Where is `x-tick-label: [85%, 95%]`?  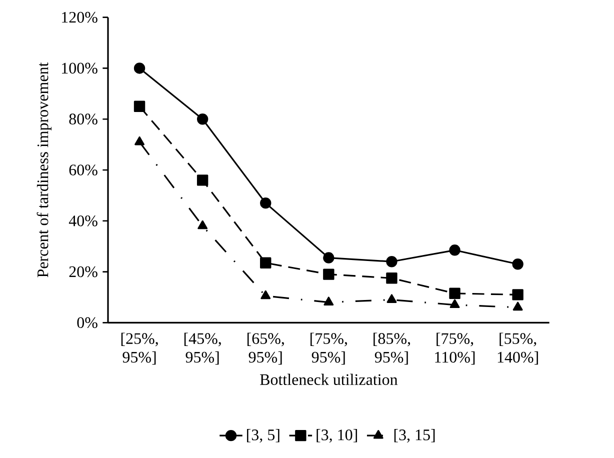
x-tick-label: [85%, 95%] is located at coordinates (392, 348).